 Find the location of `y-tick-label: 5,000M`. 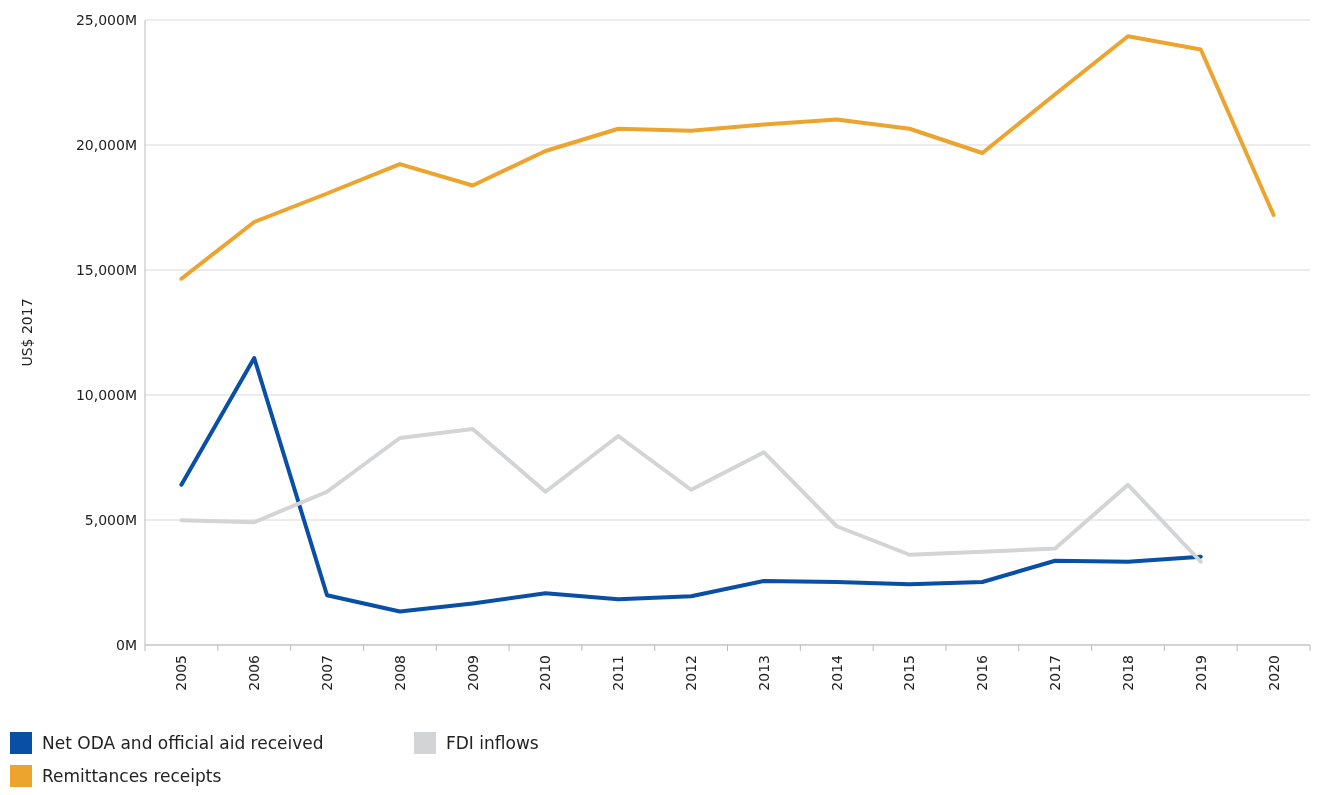

y-tick-label: 5,000M is located at coordinates (110, 519).